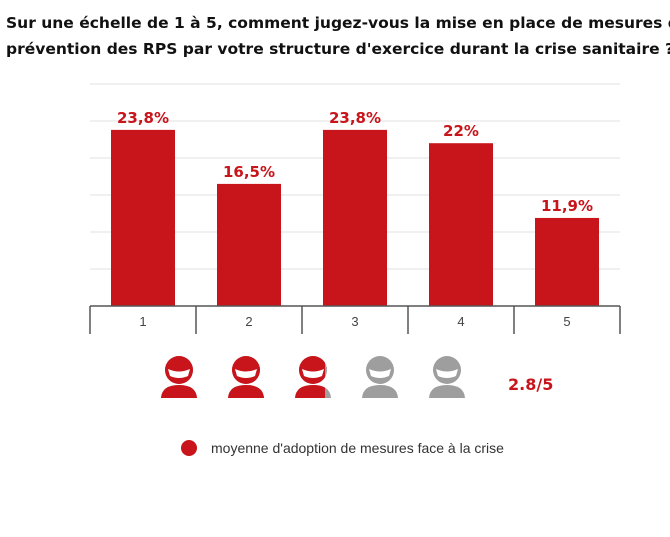  What do you see at coordinates (567, 206) in the screenshot?
I see `value-label: 11,9%` at bounding box center [567, 206].